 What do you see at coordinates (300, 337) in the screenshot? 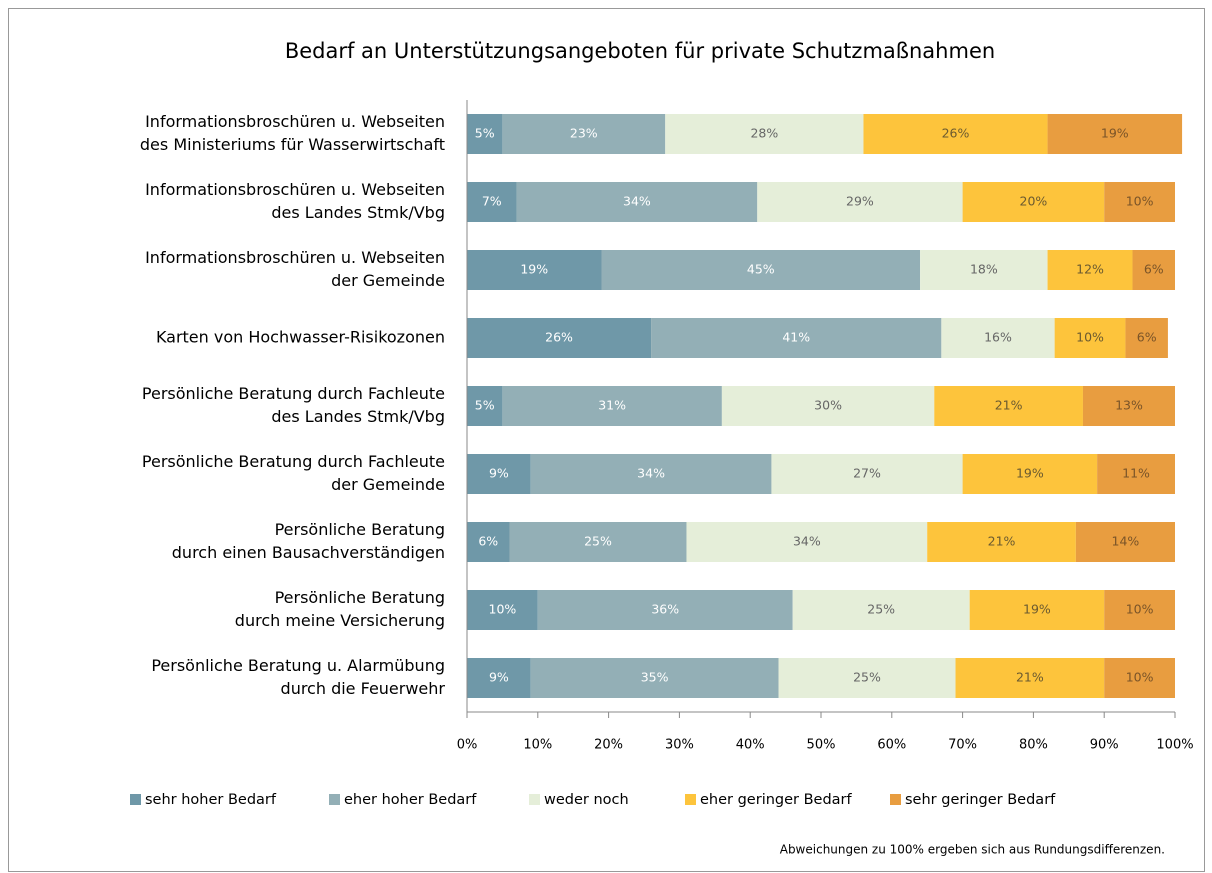
I see `category-label: Karten von Hochwasser-Risikozonen` at bounding box center [300, 337].